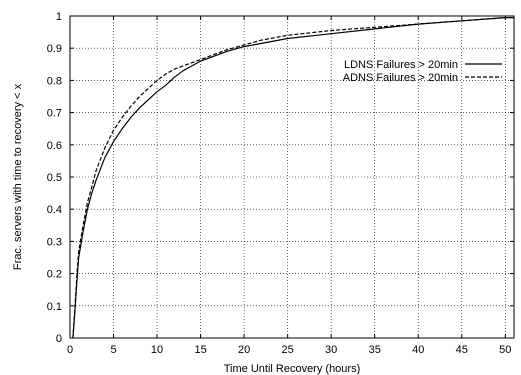  What do you see at coordinates (244, 350) in the screenshot?
I see `x-tick-label: 20` at bounding box center [244, 350].